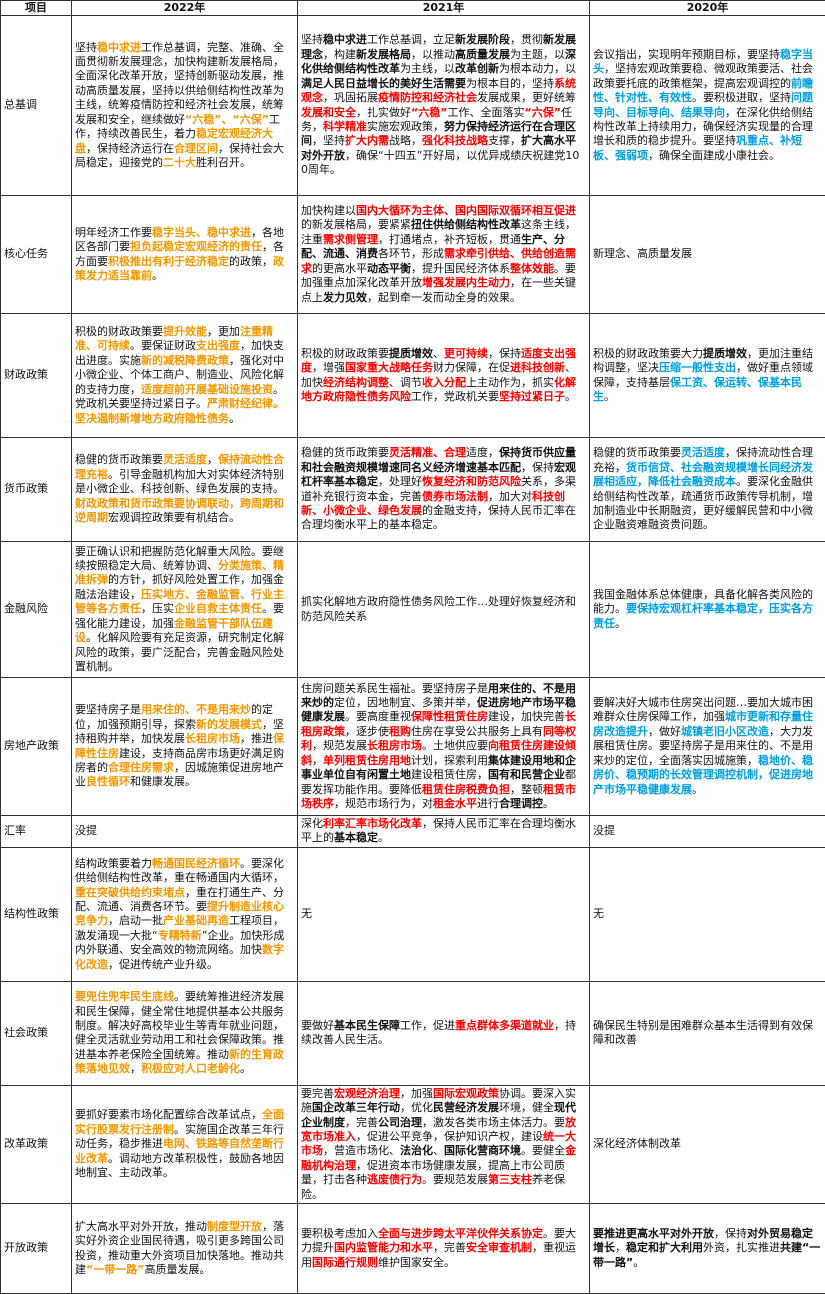 Image resolution: width=825 pixels, height=1294 pixels. What do you see at coordinates (460, 1233) in the screenshot?
I see `text-segment: 全面与进步跨太平洋伙伴关系协定` at bounding box center [460, 1233].